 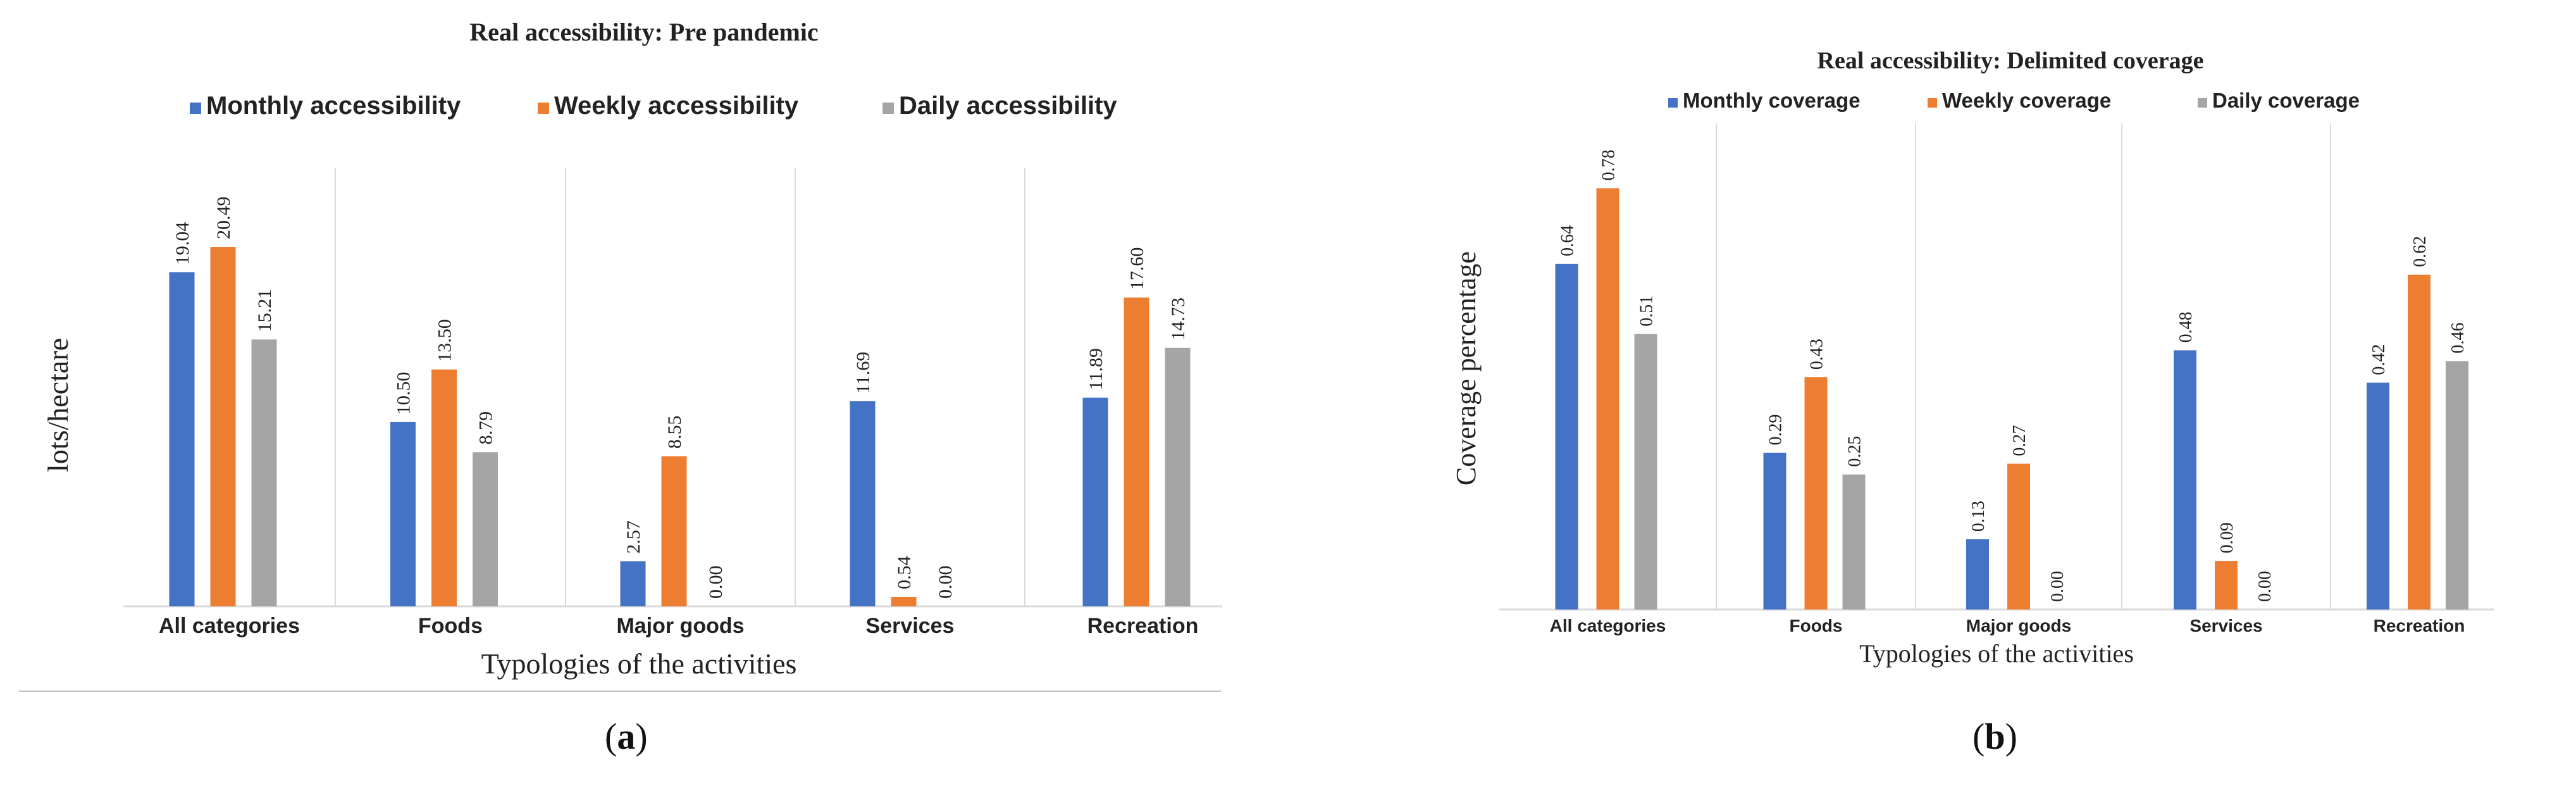 What do you see at coordinates (642, 736) in the screenshot?
I see `caption-a-close: )` at bounding box center [642, 736].